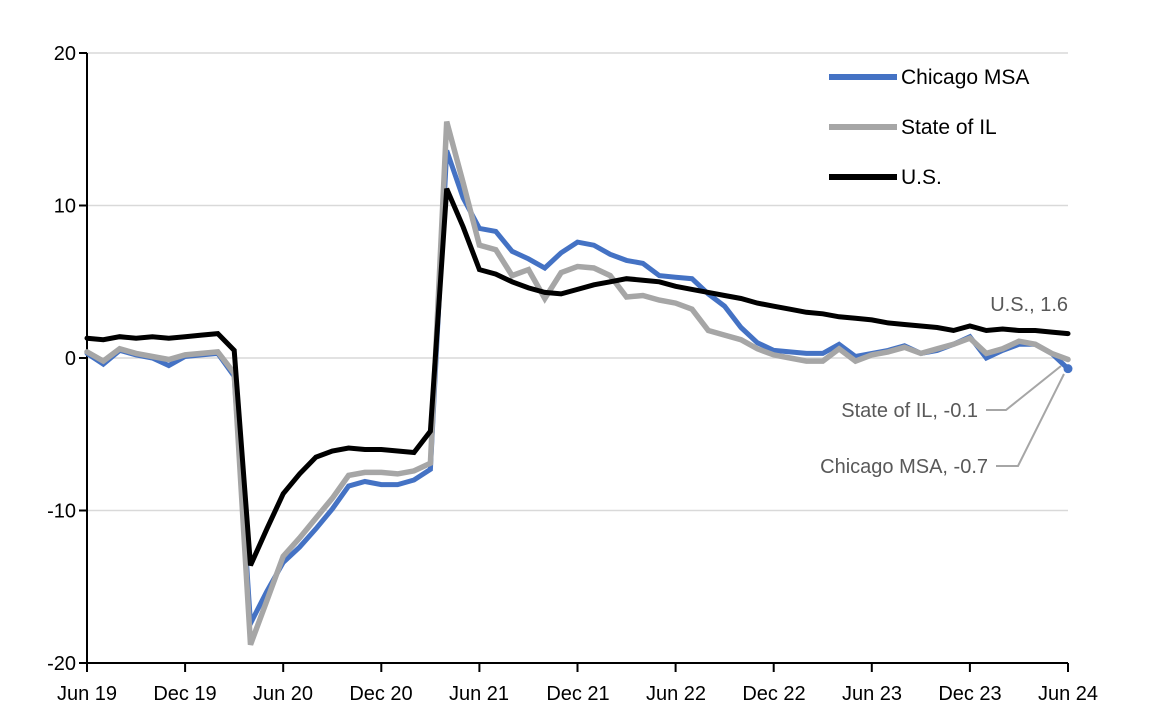  Describe the element at coordinates (380, 694) in the screenshot. I see `x-tick-label: Dec 20` at that location.